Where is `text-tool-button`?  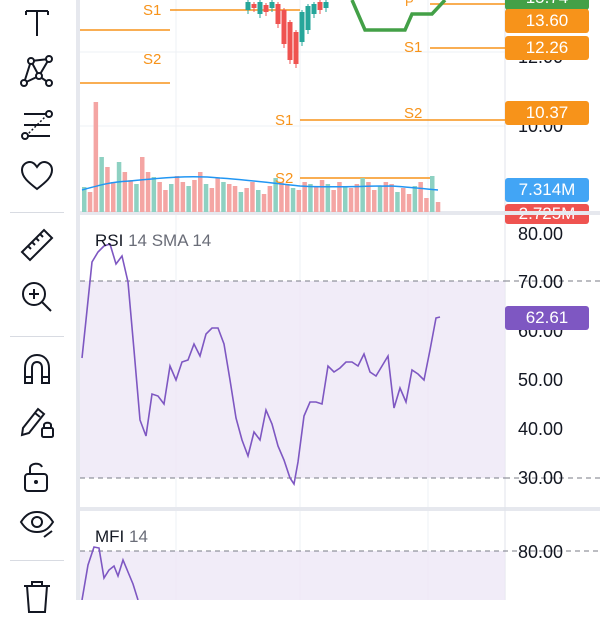 text-tool-button is located at coordinates (37, 23).